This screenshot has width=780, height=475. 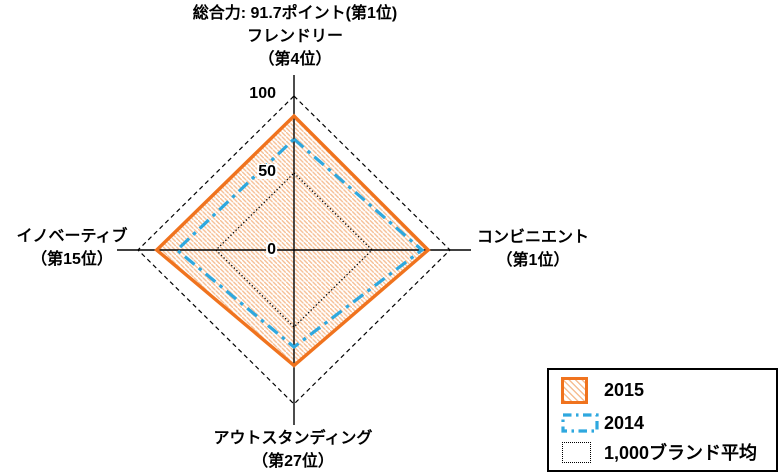 I want to click on tick-label-50: 50, so click(x=267, y=171).